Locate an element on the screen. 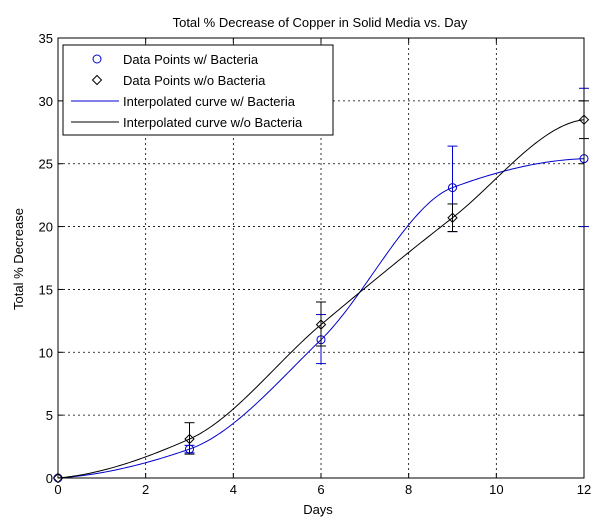 Image resolution: width=600 pixels, height=520 pixels. y-tick-label: 25 is located at coordinates (46, 164).